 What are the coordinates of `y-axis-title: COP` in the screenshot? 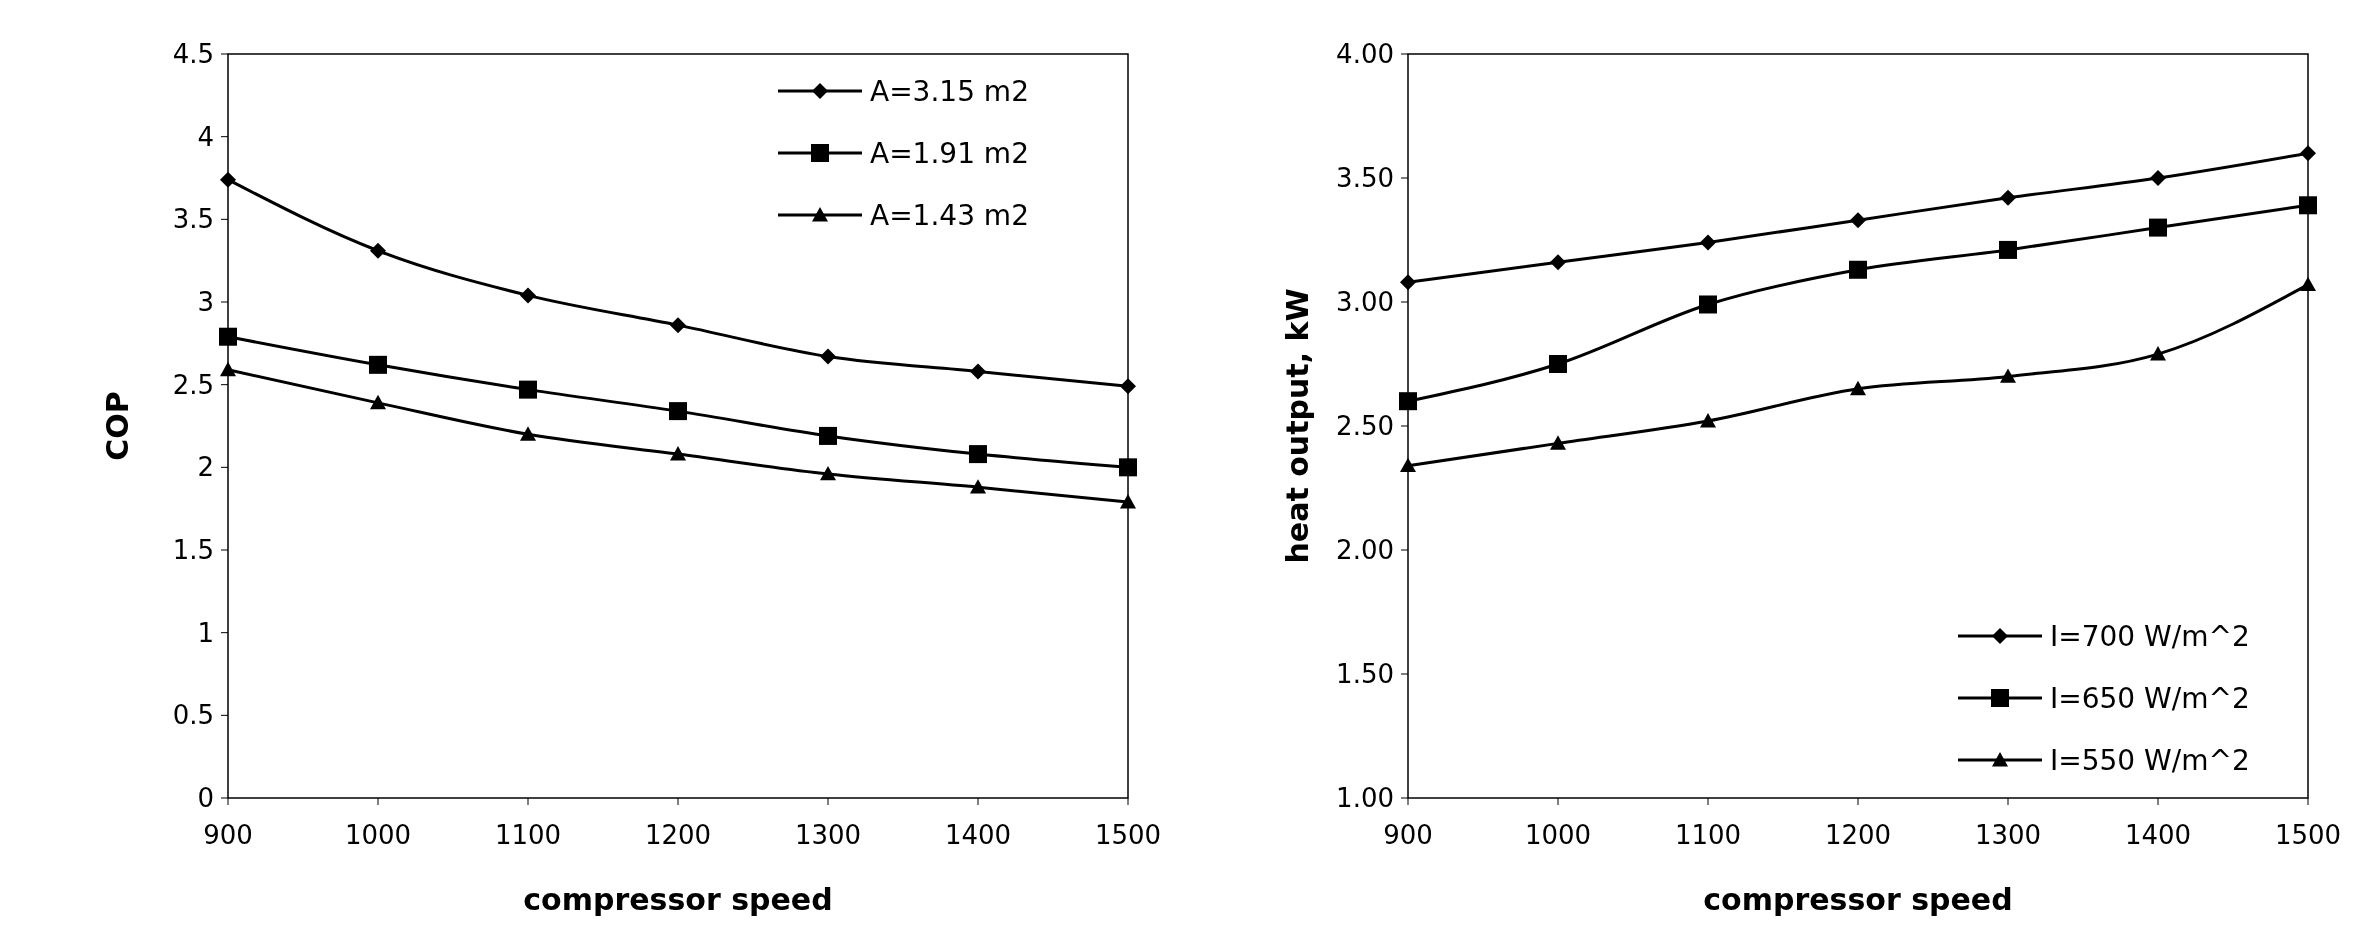 It's located at (117, 426).